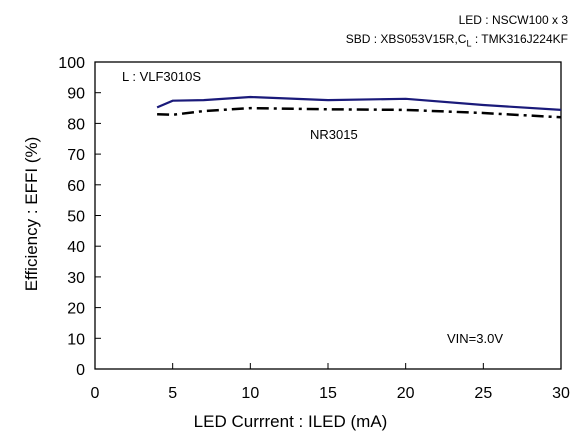 This screenshot has height=441, width=581. What do you see at coordinates (76, 278) in the screenshot?
I see `y-tick-label: 30` at bounding box center [76, 278].